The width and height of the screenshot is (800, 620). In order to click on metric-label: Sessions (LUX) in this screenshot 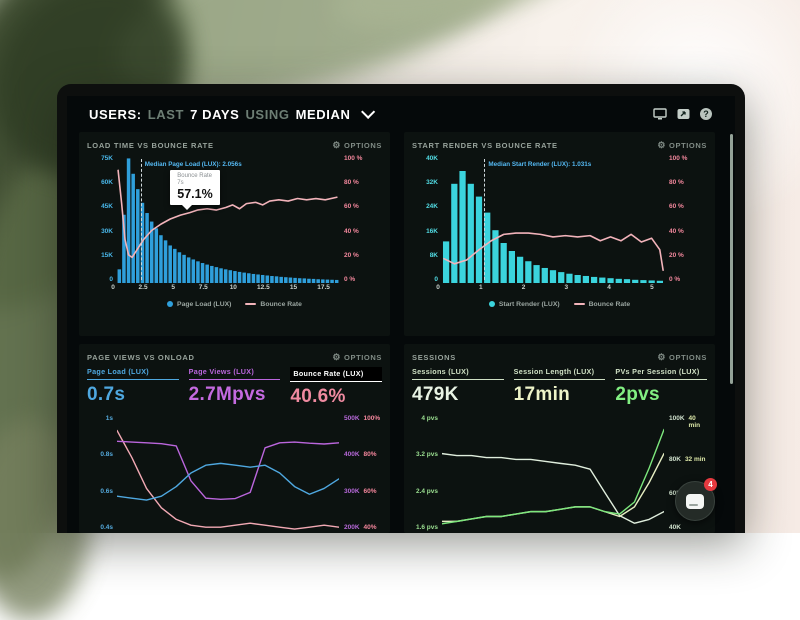, I will do `click(458, 373)`.